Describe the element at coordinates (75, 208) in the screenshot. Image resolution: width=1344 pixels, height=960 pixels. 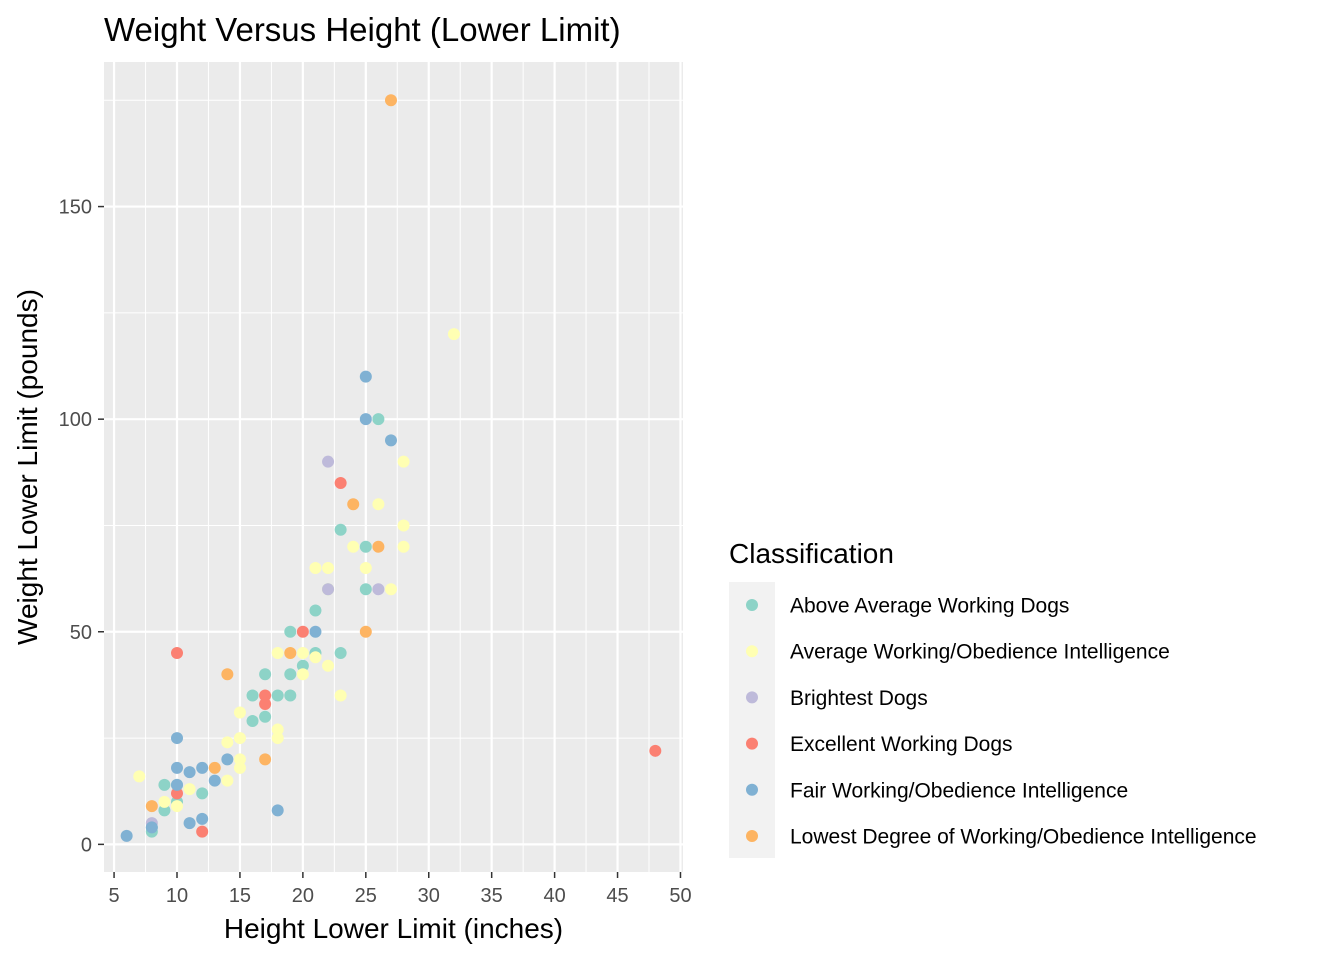
I see `y-tick-label: 150` at that location.